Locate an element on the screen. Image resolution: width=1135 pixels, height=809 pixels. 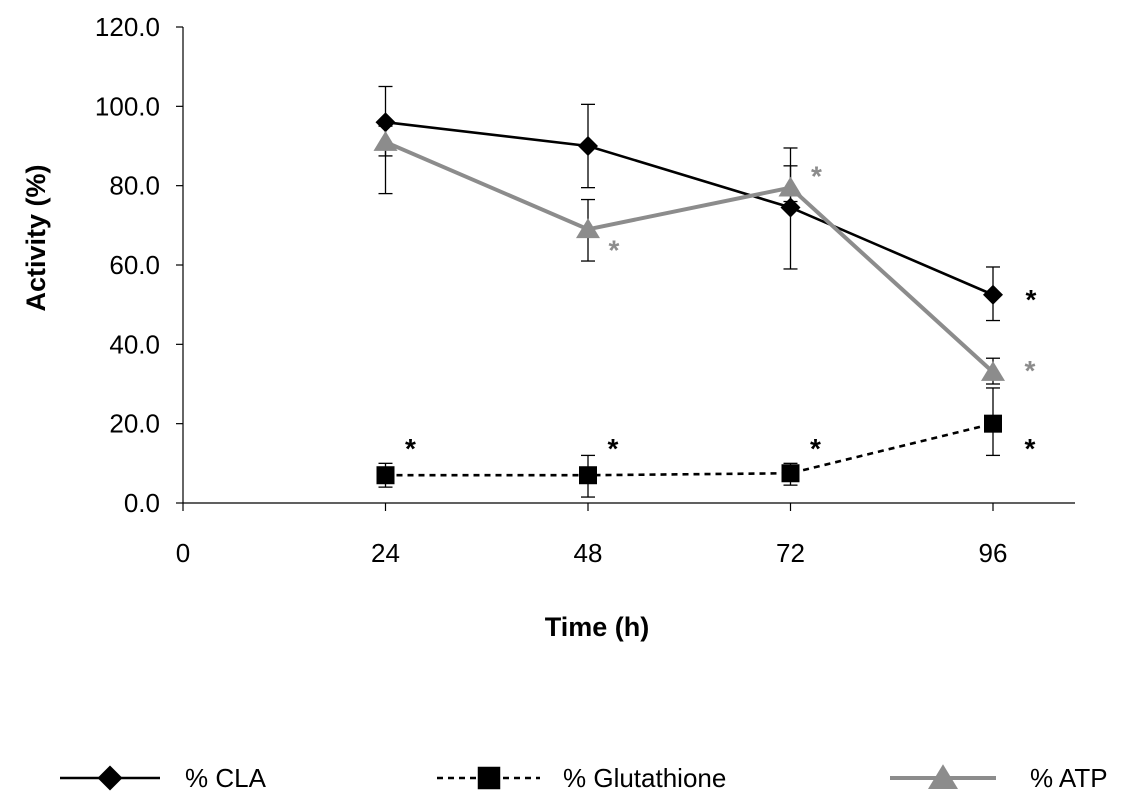
y-tick-label: 120.0 is located at coordinates (127, 27).